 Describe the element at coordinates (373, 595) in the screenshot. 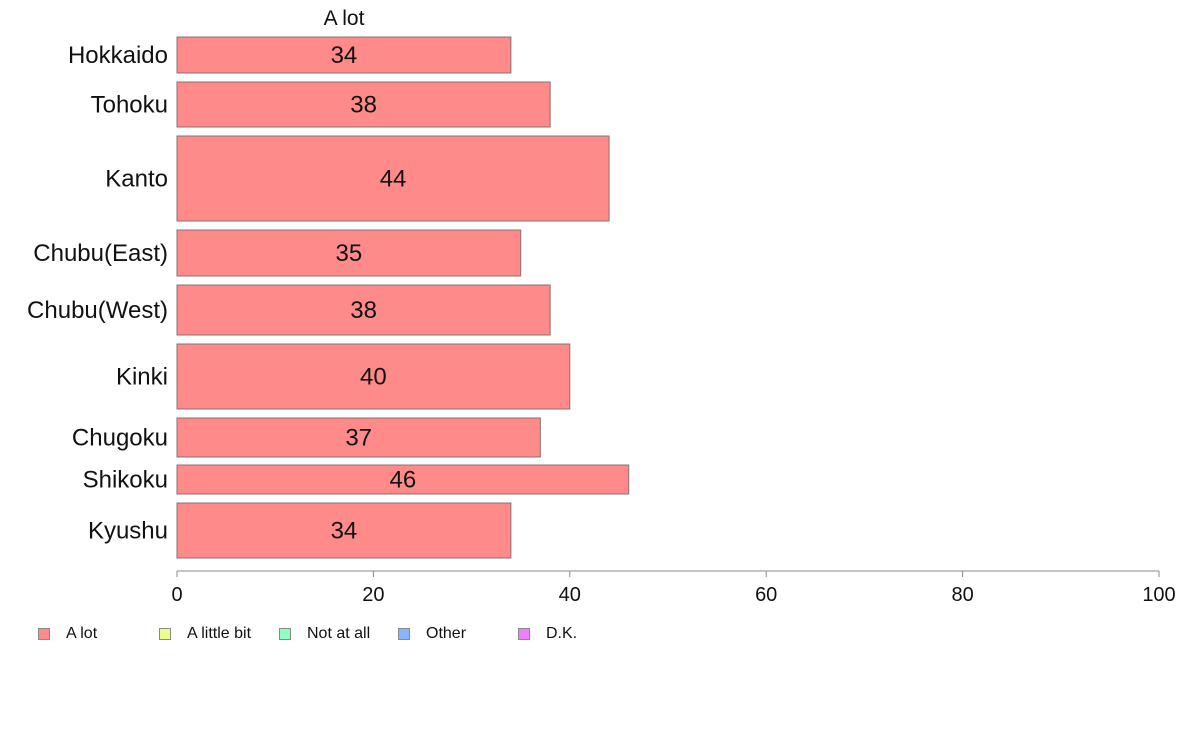

I see `x-tick-label: 20` at that location.